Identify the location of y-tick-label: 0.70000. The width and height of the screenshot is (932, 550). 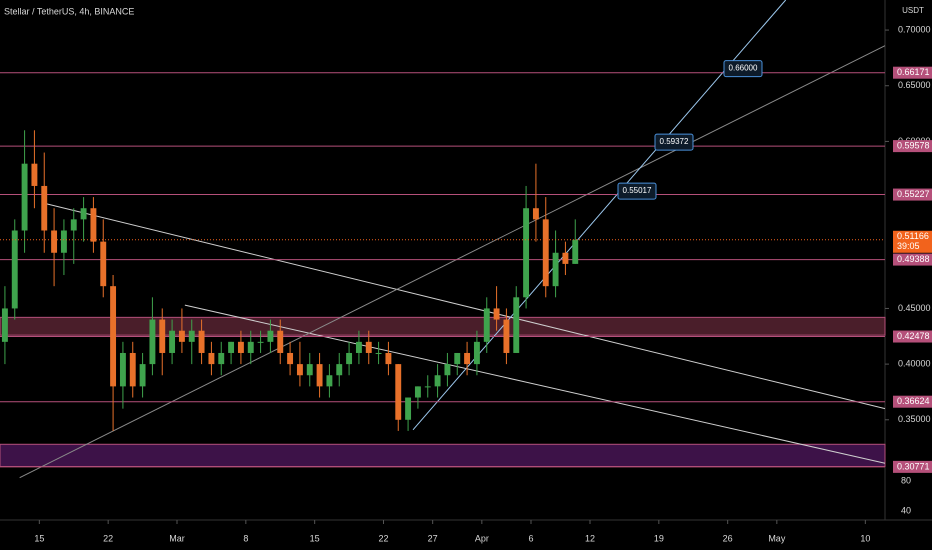
(914, 29).